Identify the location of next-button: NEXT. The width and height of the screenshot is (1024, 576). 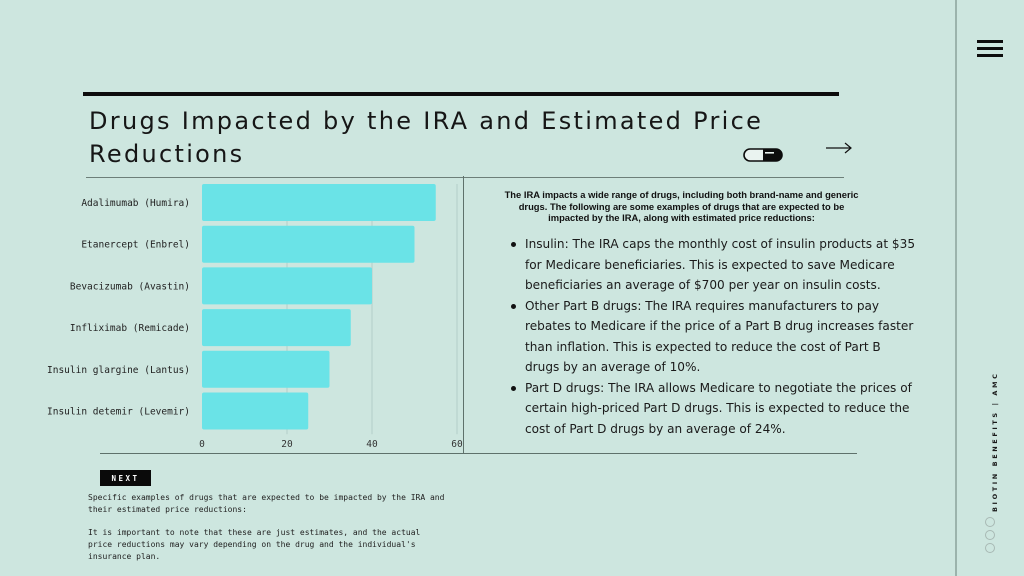
(125, 478).